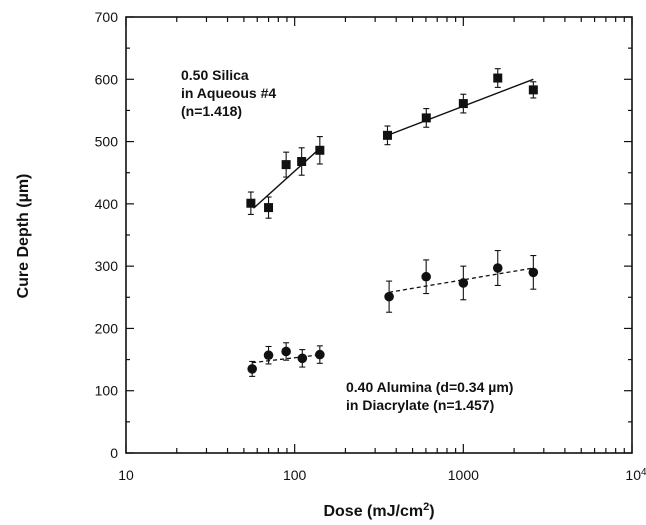 The image size is (646, 525). I want to click on y-tick-label: 500, so click(107, 142).